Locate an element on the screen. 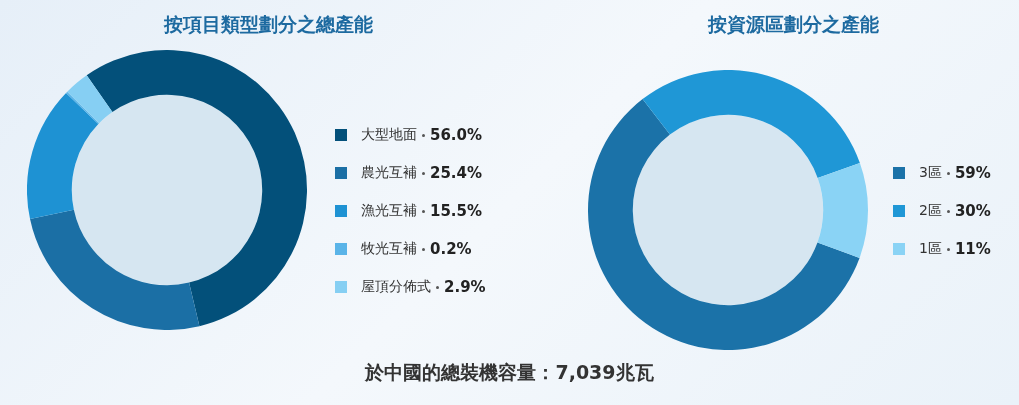  chart-title: 按項目類型劃分之總產能 is located at coordinates (268, 24).